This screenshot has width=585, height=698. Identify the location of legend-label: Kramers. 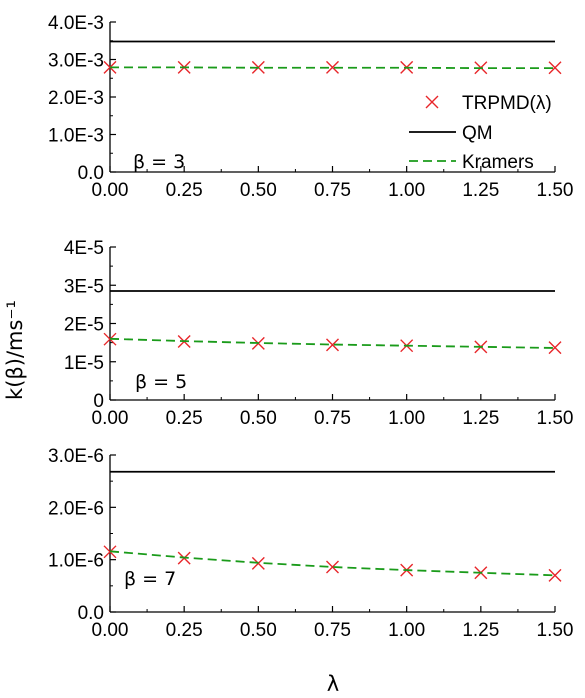
(498, 162).